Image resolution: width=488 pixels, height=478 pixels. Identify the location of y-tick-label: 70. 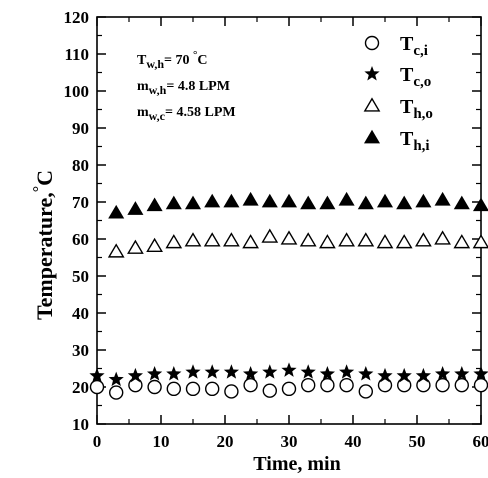
(80, 202).